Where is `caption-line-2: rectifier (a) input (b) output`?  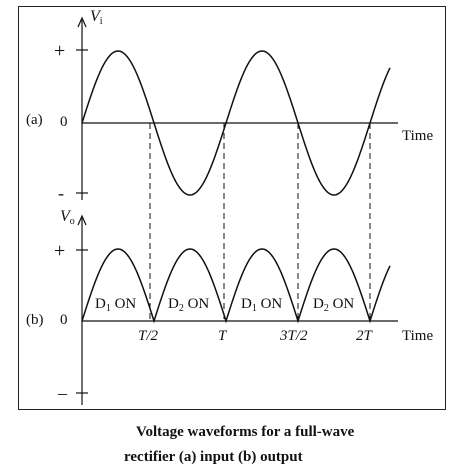
caption-line-2: rectifier (a) input (b) output is located at coordinates (213, 457).